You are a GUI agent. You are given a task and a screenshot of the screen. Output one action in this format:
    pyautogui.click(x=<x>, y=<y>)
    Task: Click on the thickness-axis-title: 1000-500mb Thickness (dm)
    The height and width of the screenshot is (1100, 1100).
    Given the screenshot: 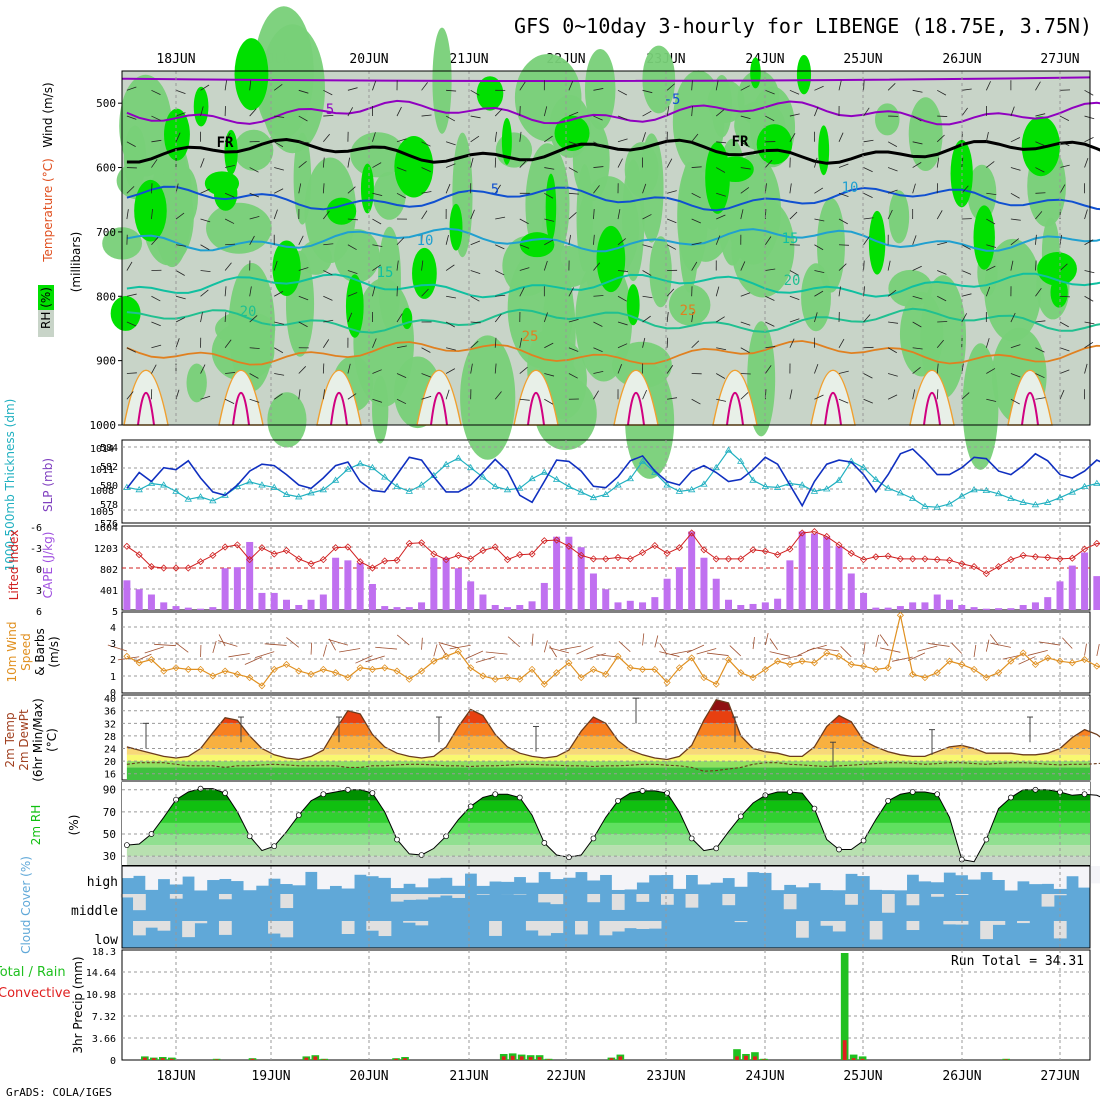 What is the action you would take?
    pyautogui.click(x=10, y=485)
    